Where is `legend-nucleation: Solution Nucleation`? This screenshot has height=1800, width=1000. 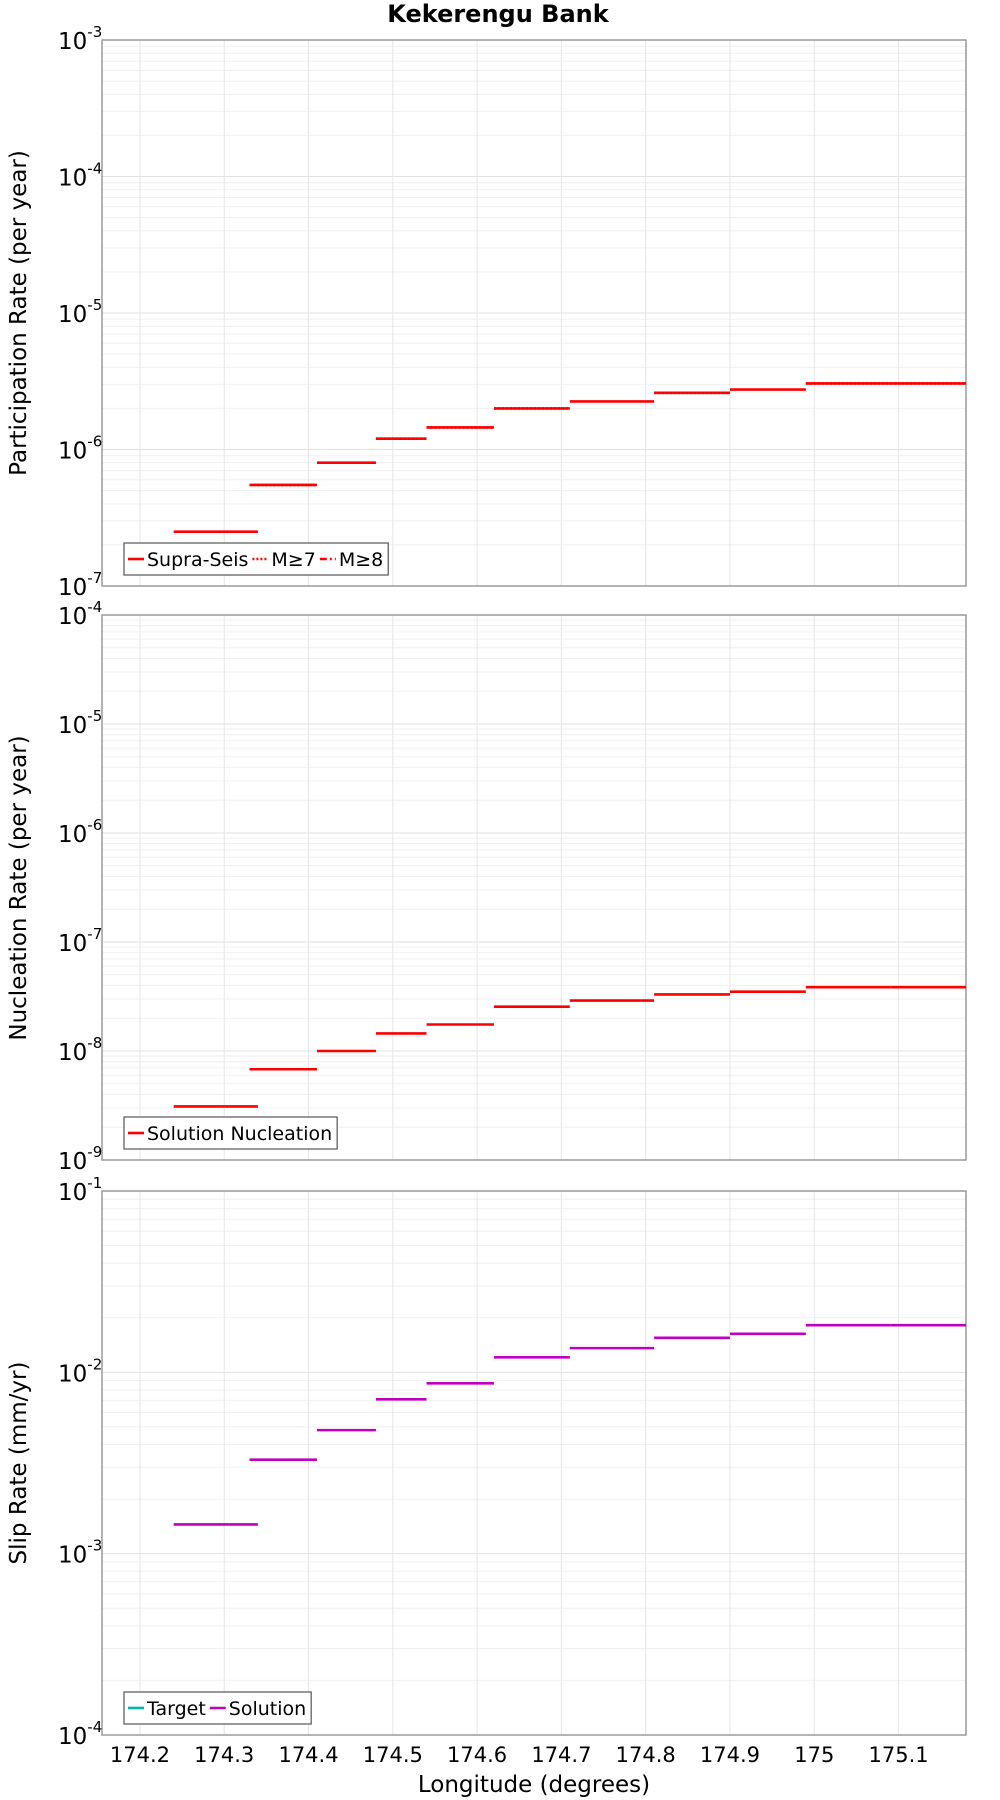 legend-nucleation: Solution Nucleation is located at coordinates (230, 1133).